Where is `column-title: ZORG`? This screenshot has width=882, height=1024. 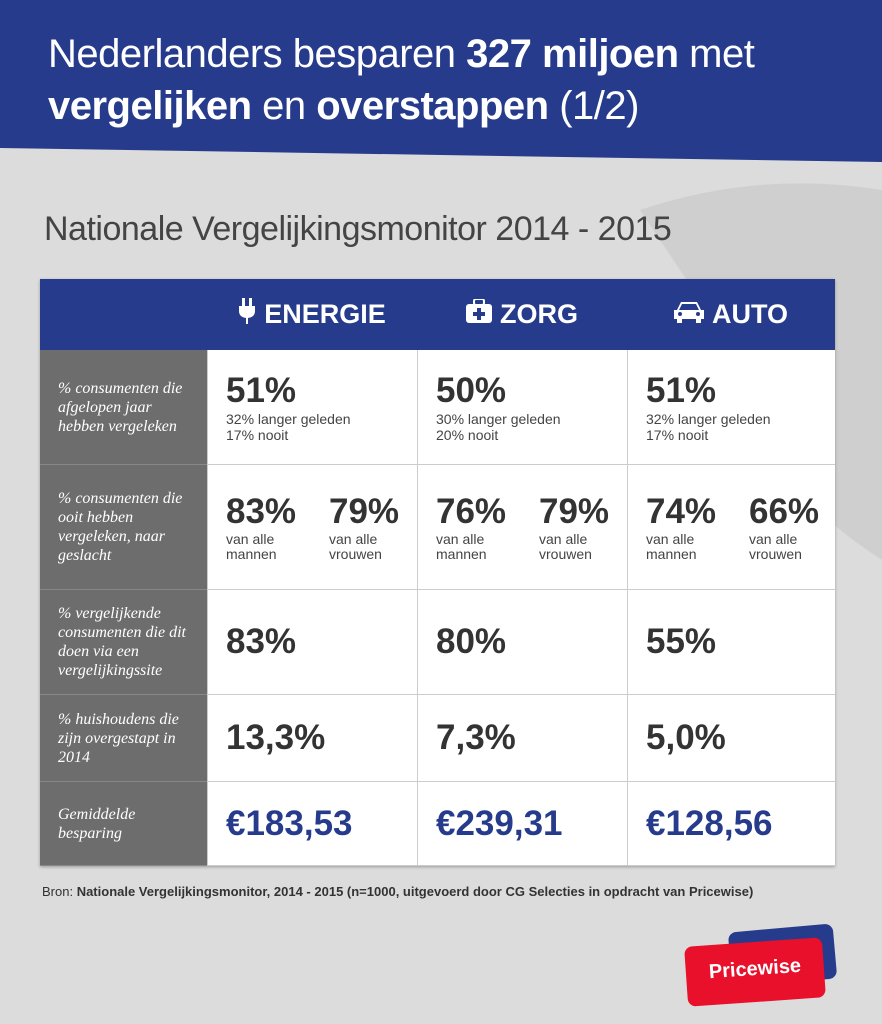 column-title: ZORG is located at coordinates (539, 314).